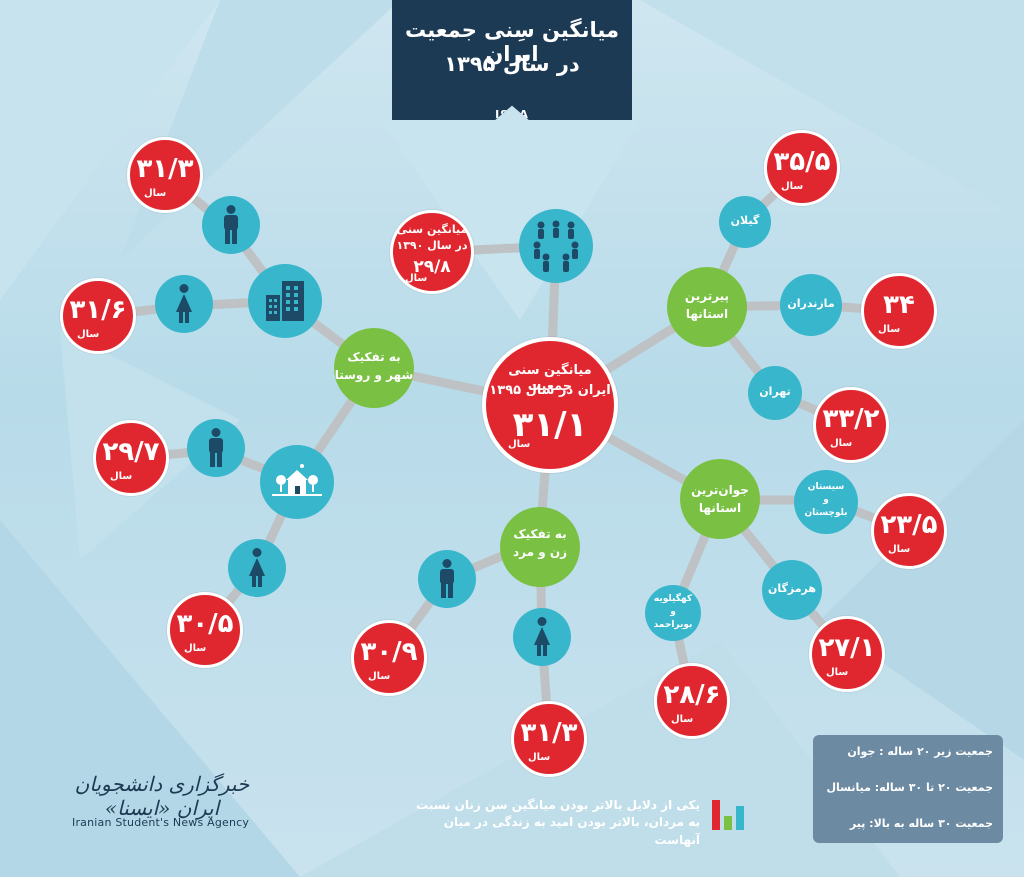  I want to click on previous-value: ۲۹/۸, so click(432, 267).